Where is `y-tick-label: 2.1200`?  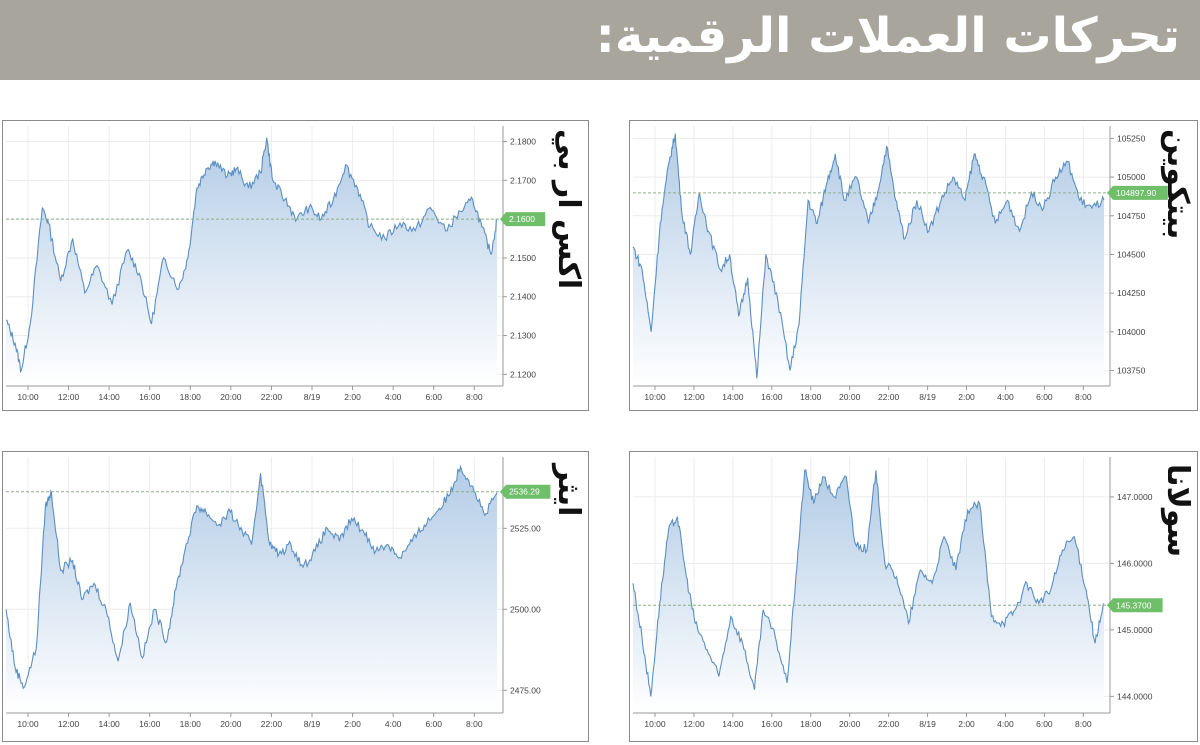 y-tick-label: 2.1200 is located at coordinates (523, 374).